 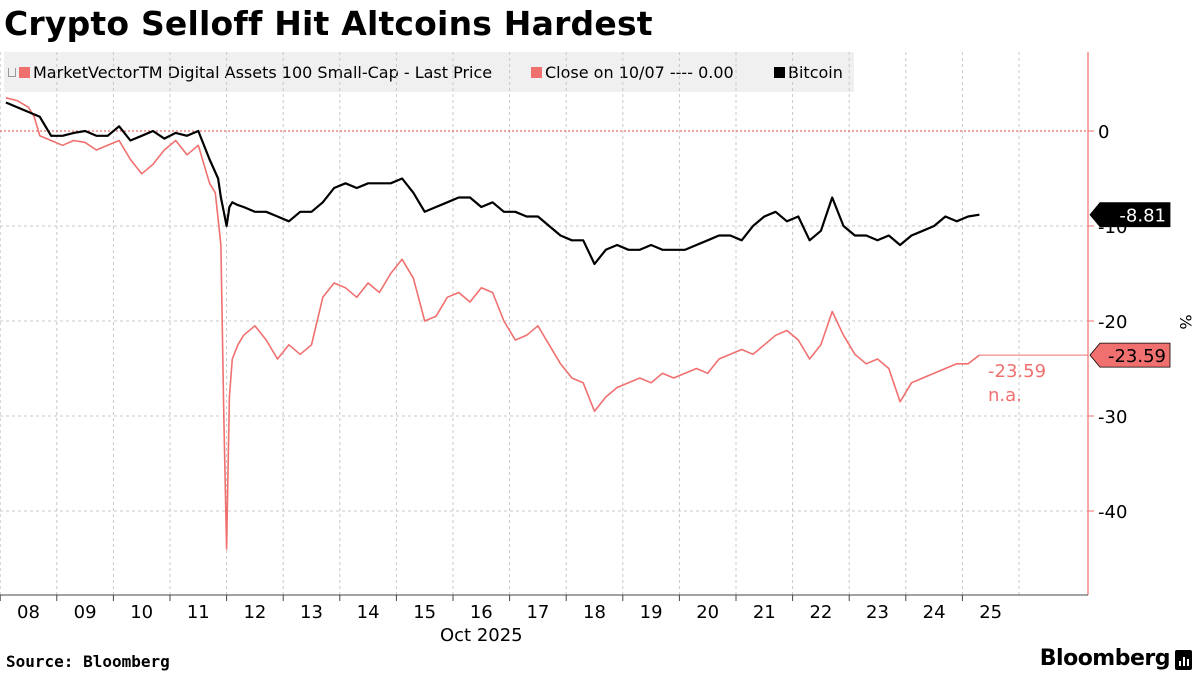 What do you see at coordinates (877, 612) in the screenshot?
I see `x-tick-label: 23` at bounding box center [877, 612].